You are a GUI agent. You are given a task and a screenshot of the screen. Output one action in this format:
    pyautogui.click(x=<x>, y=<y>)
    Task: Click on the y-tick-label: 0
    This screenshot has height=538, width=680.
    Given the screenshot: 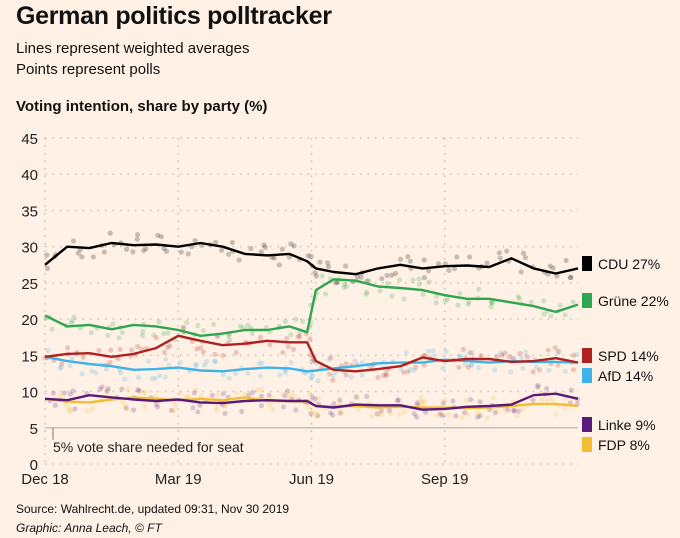 What is the action you would take?
    pyautogui.click(x=34, y=465)
    